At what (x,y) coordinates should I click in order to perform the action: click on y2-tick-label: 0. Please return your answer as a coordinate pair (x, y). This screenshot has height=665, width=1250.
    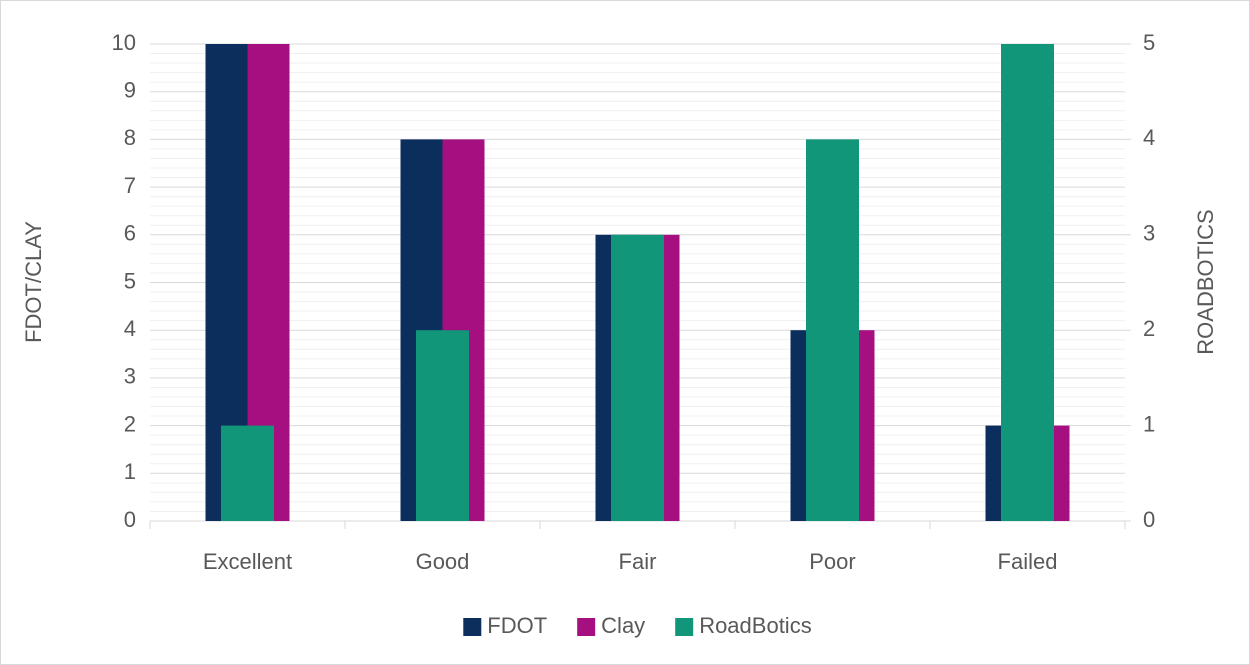
    Looking at the image, I should click on (1149, 519).